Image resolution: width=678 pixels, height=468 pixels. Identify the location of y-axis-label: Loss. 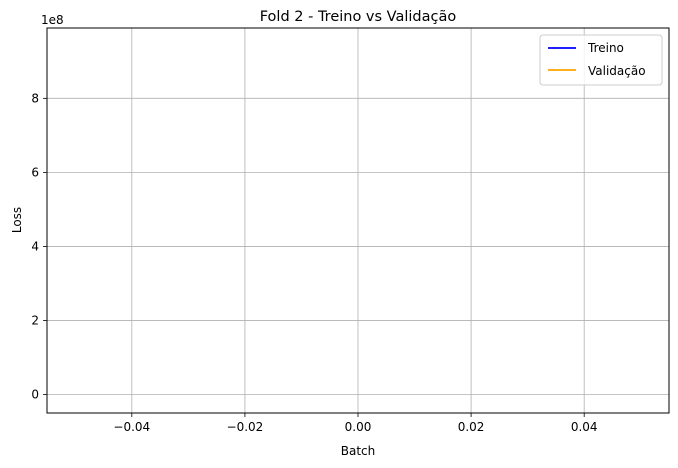
(17, 220).